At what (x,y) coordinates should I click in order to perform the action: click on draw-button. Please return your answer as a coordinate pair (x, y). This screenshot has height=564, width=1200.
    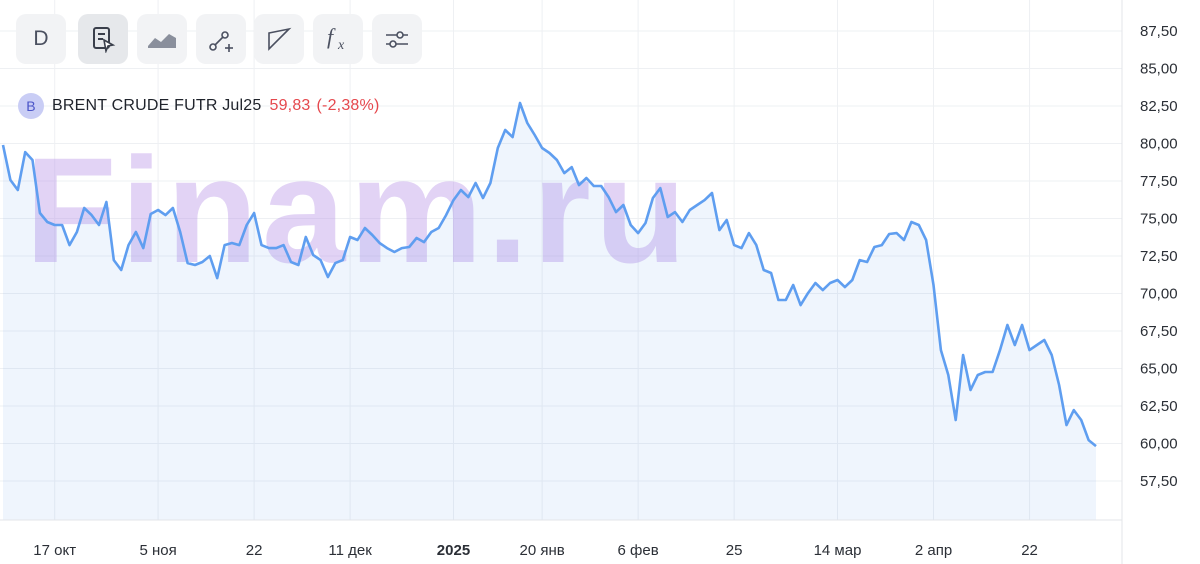
    Looking at the image, I should click on (221, 39).